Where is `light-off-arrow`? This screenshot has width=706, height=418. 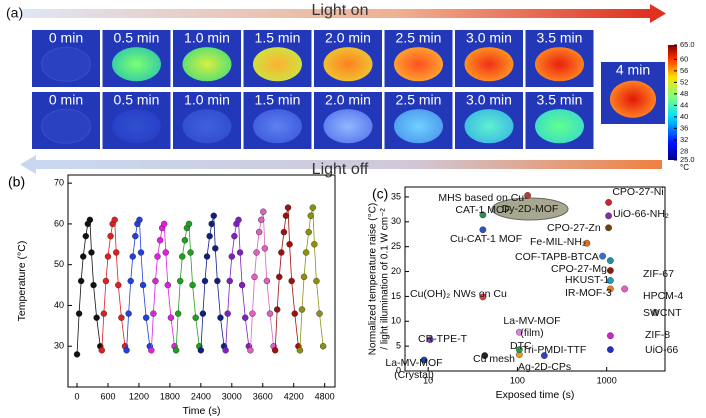
light-off-arrow is located at coordinates (349, 164).